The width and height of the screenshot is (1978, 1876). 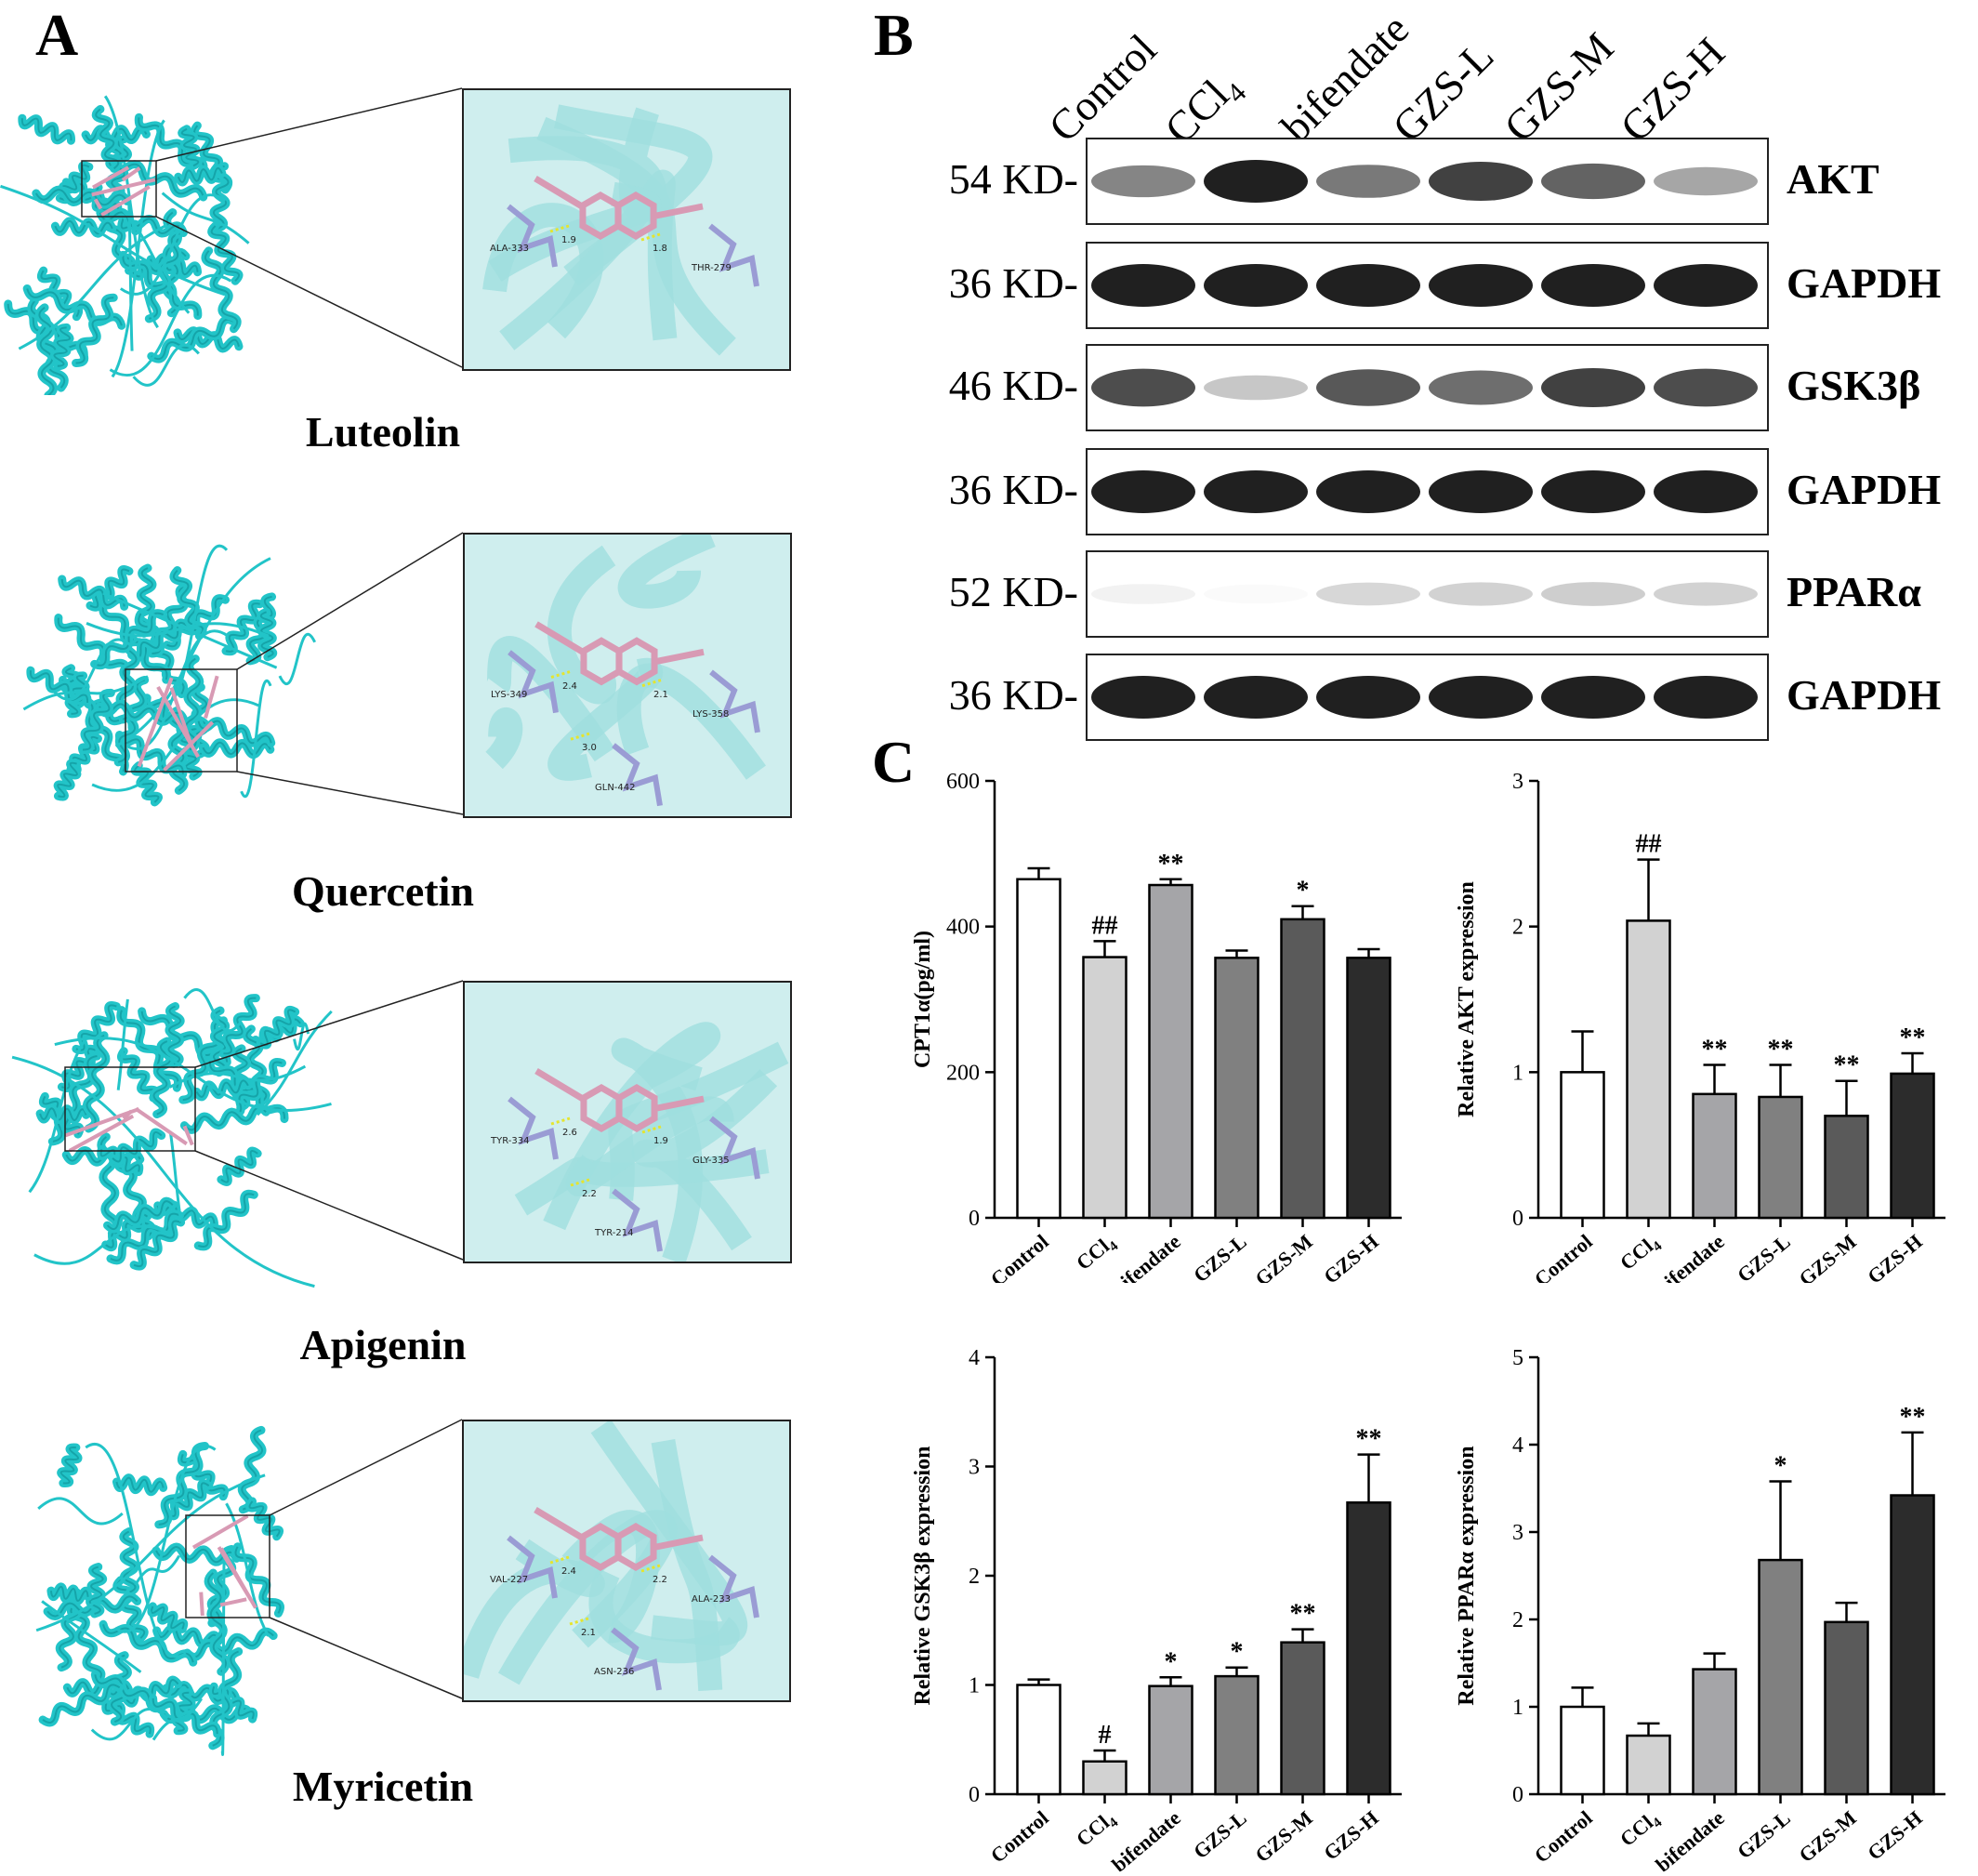 I want to click on residue-label: ALA-233, so click(x=711, y=1599).